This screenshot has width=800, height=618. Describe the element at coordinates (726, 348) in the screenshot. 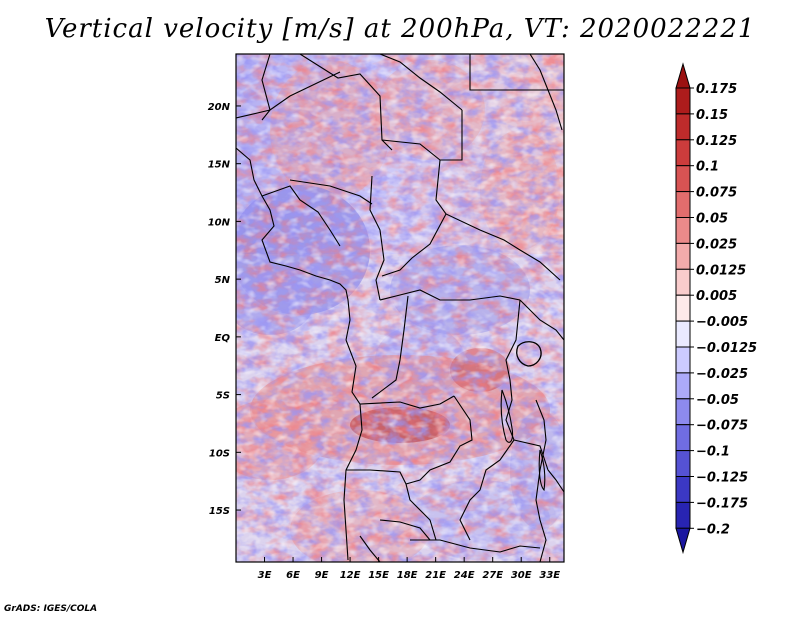

I see `colorbar-label: −0.0125` at that location.